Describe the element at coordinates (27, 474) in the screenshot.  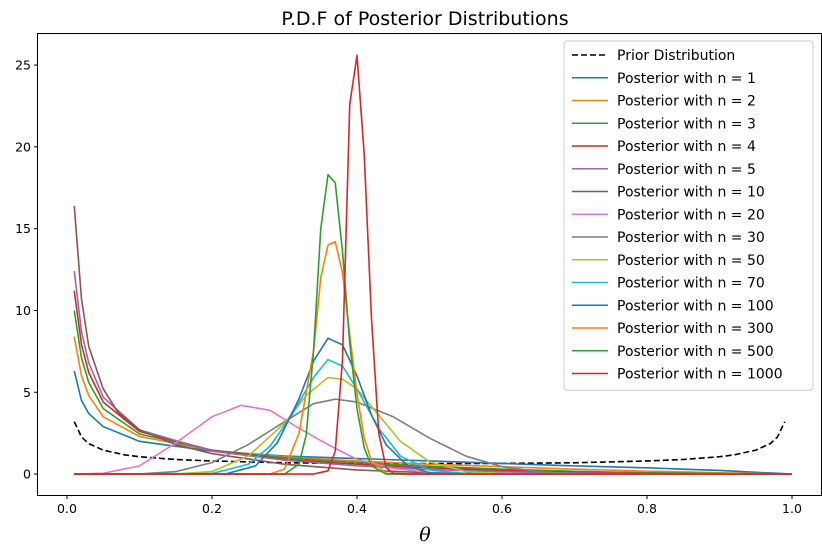
I see `y-tick-label: 0` at that location.